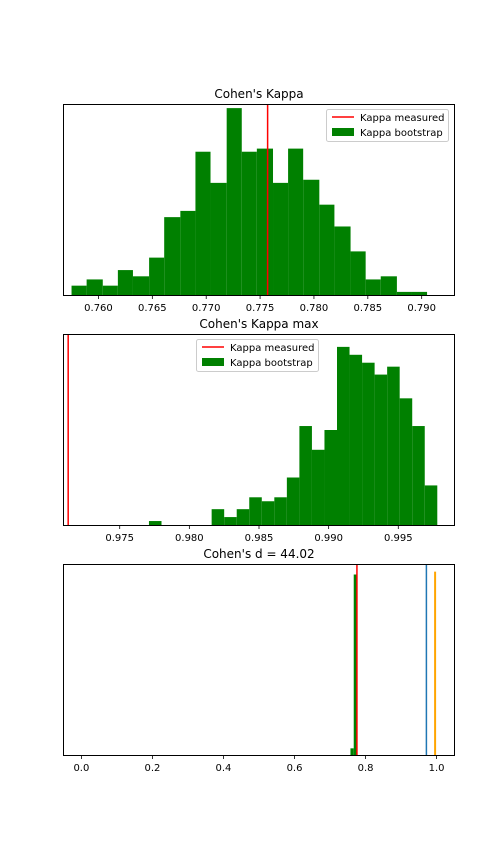  Describe the element at coordinates (293, 436) in the screenshot. I see `panel-2-bars` at that location.